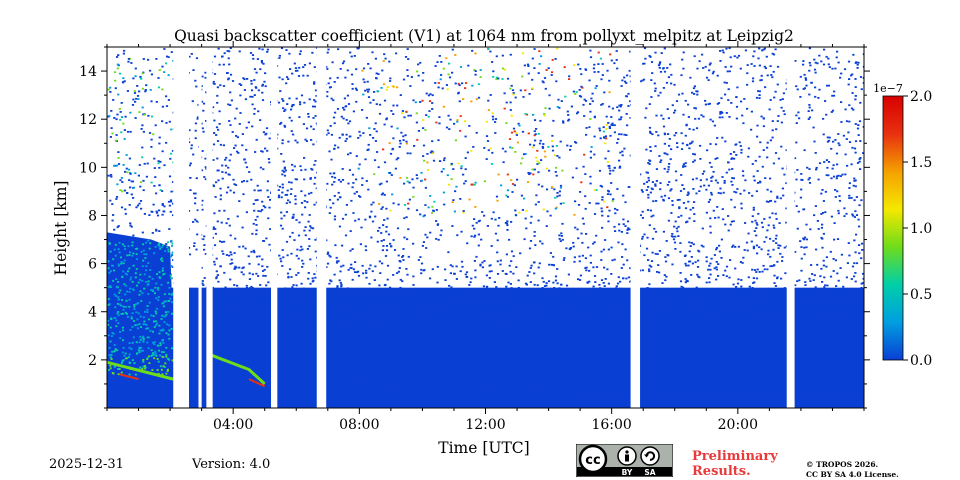  I want to click on sa-share-alike-icon, so click(650, 456).